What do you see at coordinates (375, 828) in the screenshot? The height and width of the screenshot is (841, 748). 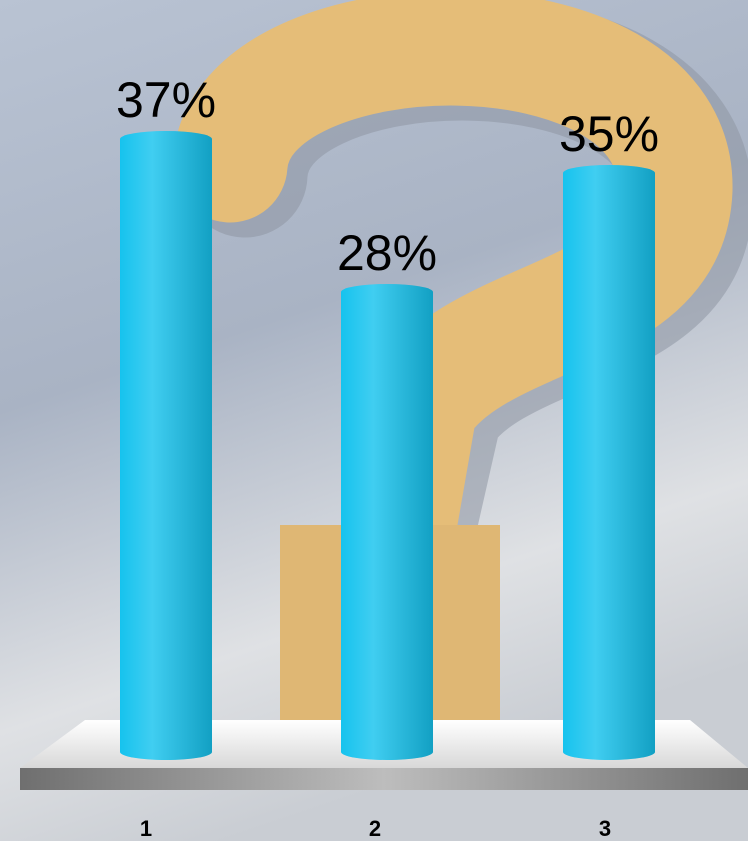 I see `x-tick-label: 2` at bounding box center [375, 828].